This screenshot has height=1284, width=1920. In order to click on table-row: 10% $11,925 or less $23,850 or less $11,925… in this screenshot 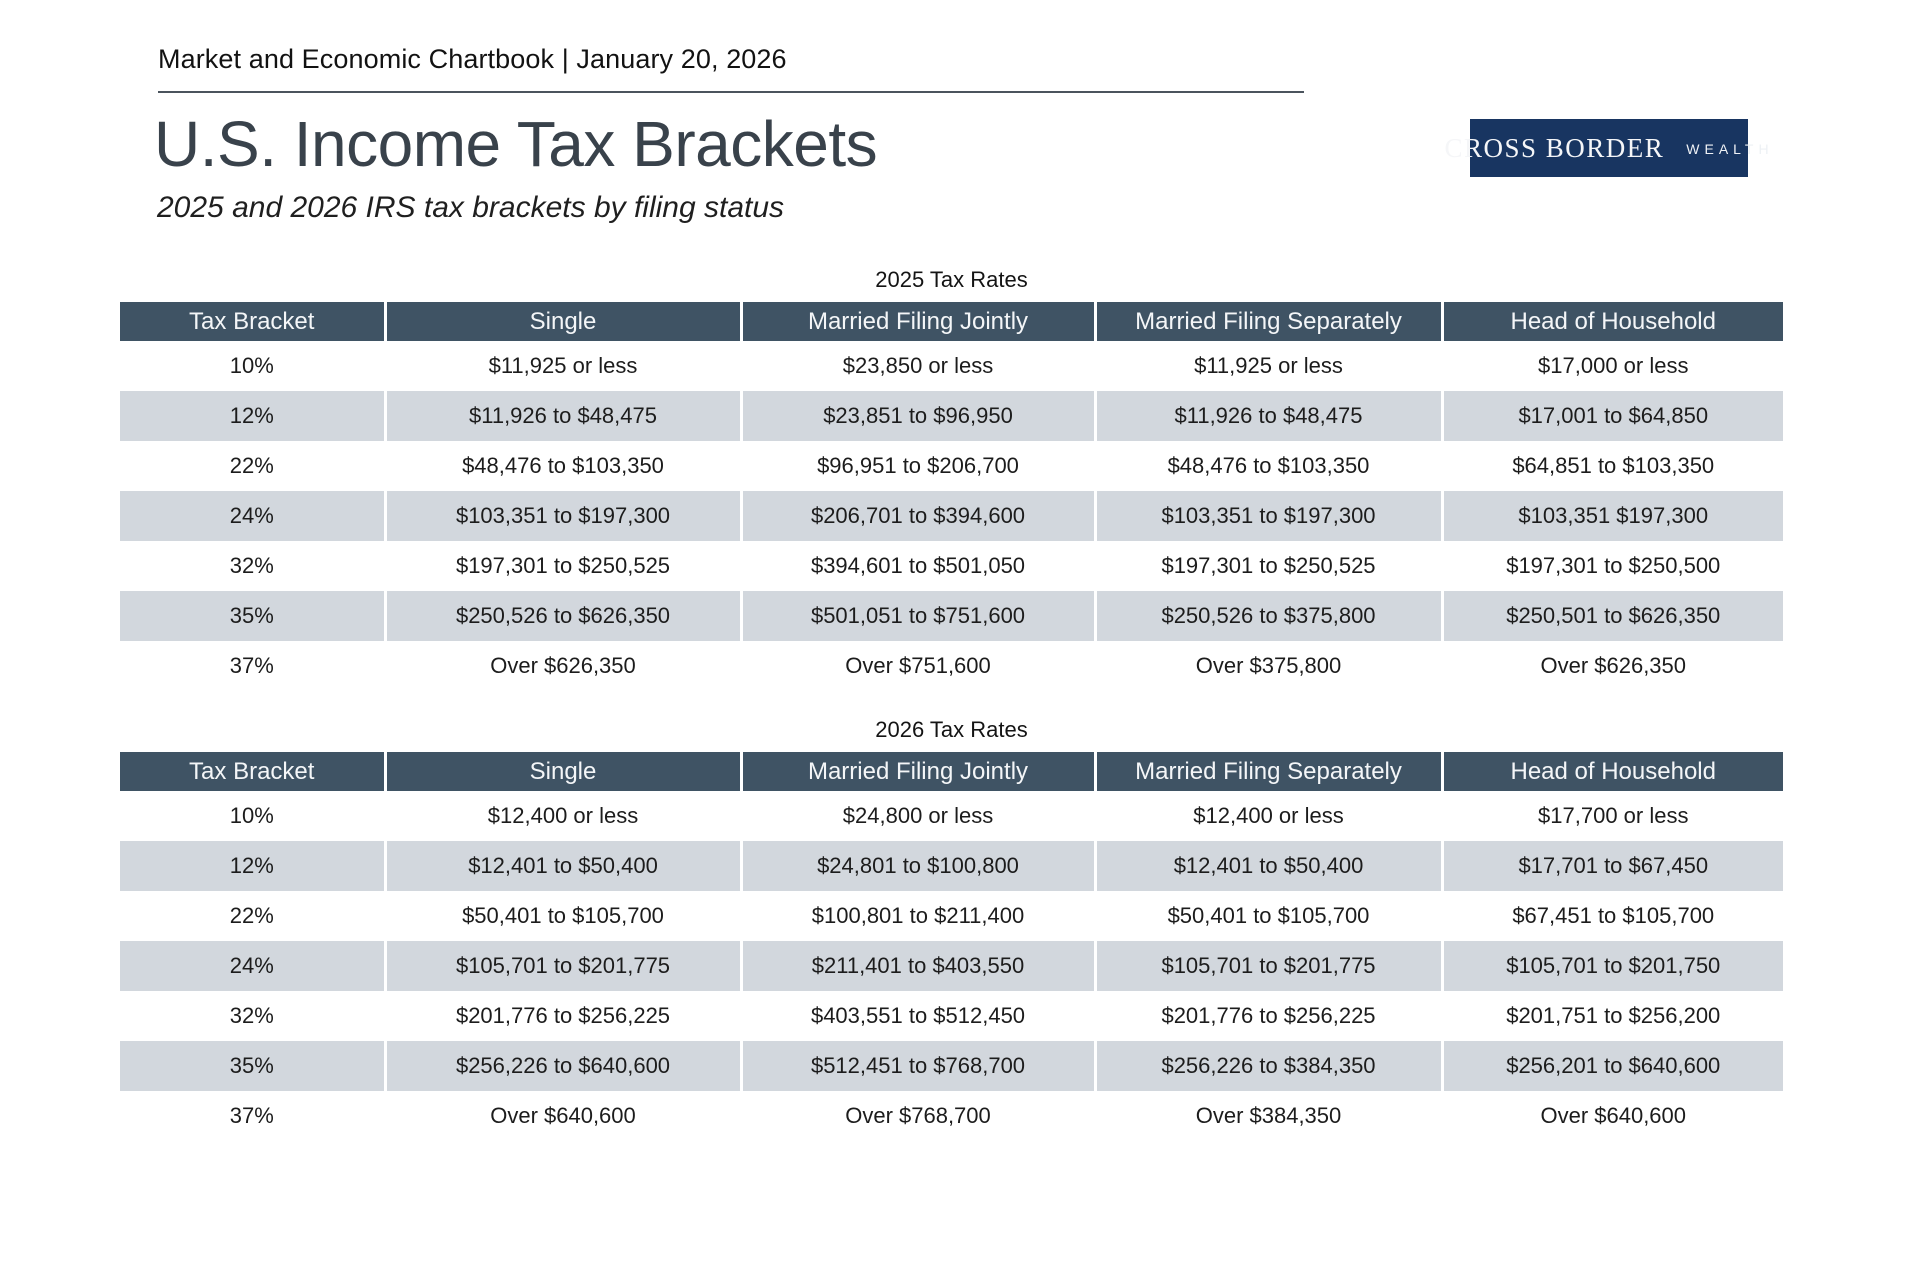, I will do `click(951, 366)`.